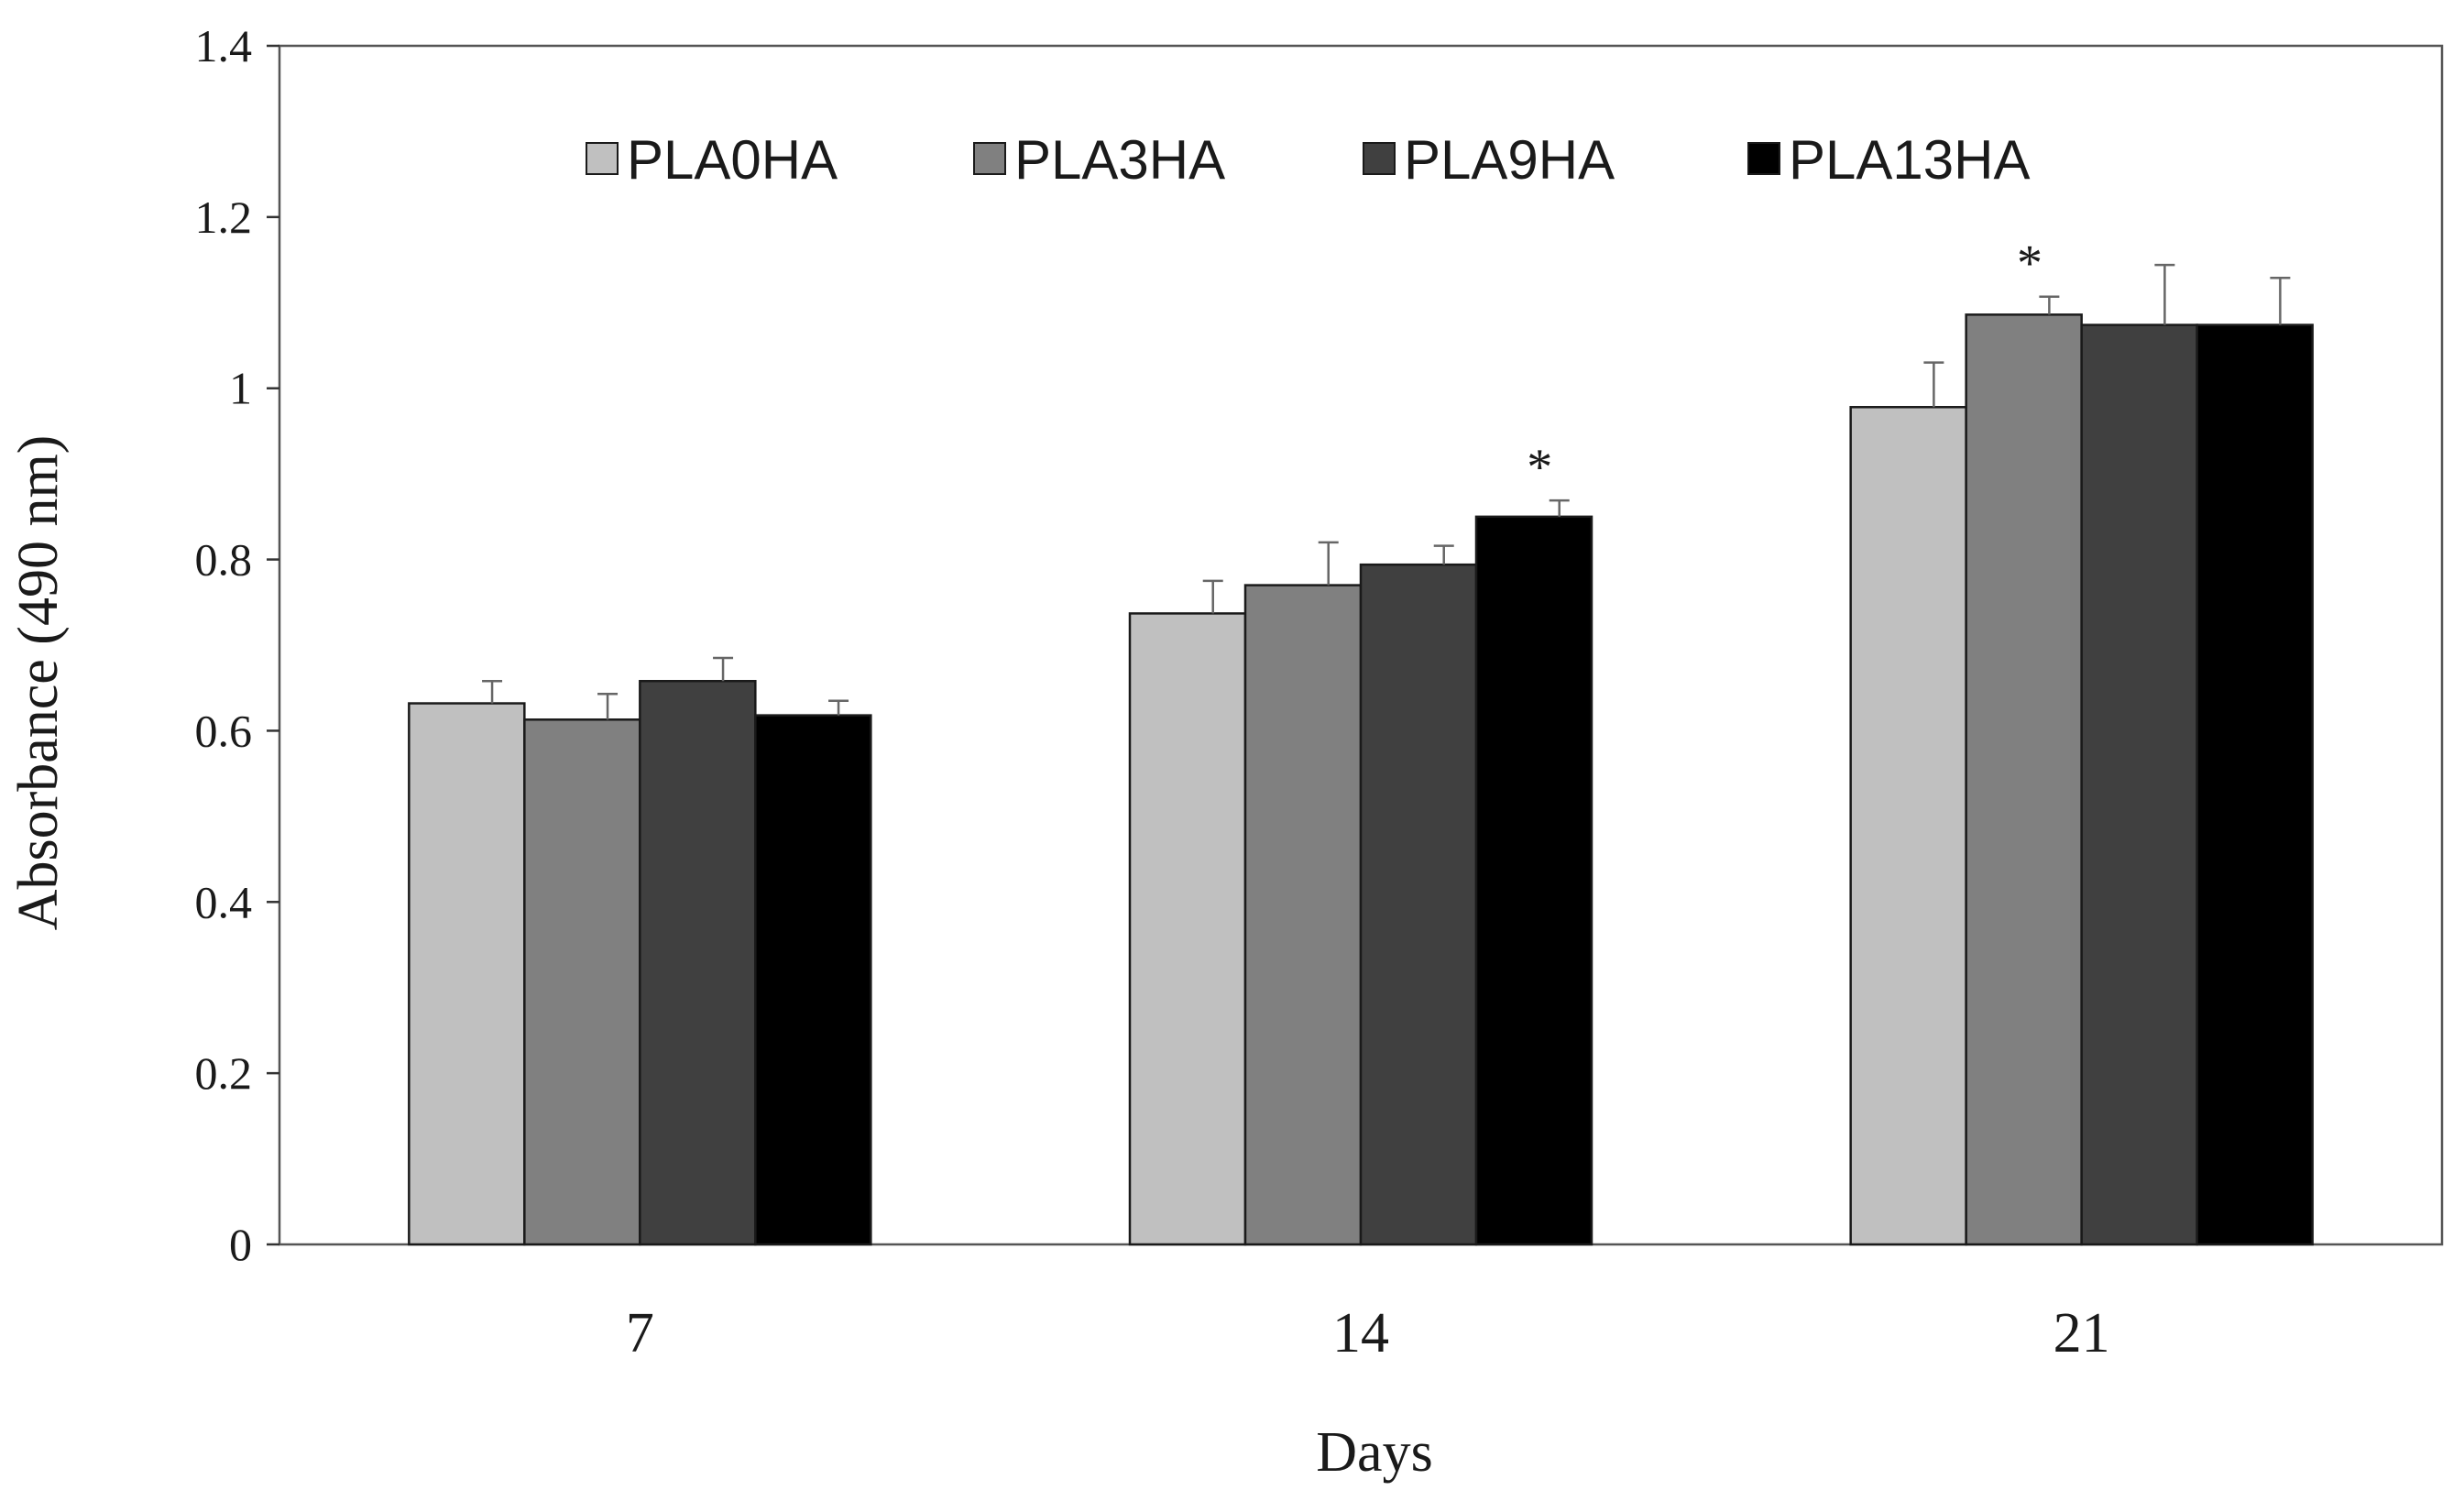 The width and height of the screenshot is (2453, 1512). Describe the element at coordinates (224, 217) in the screenshot. I see `y-tick-label: 1.2` at that location.